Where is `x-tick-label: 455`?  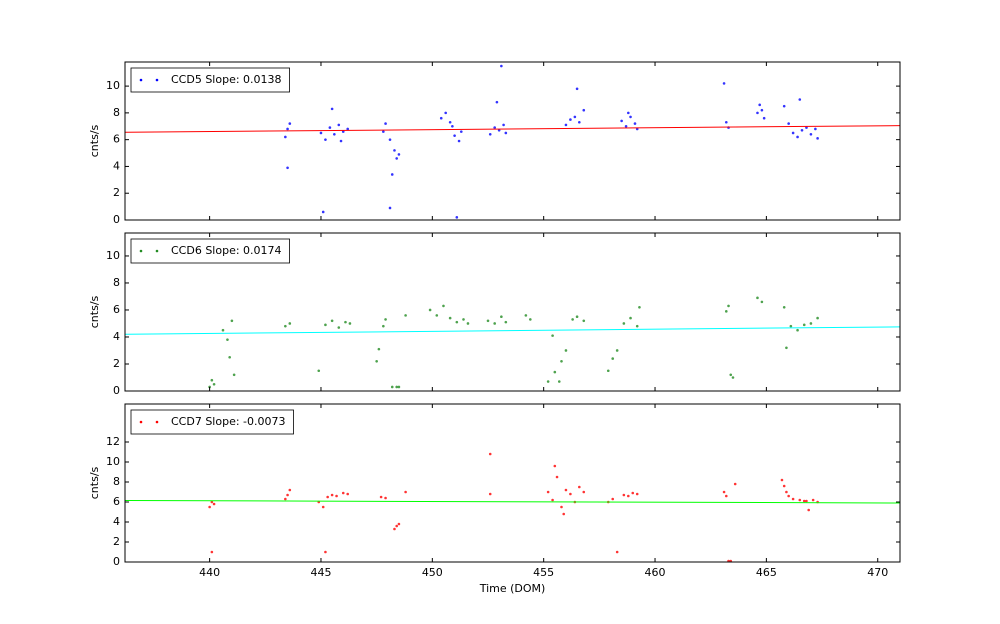 x-tick-label: 455 is located at coordinates (543, 572).